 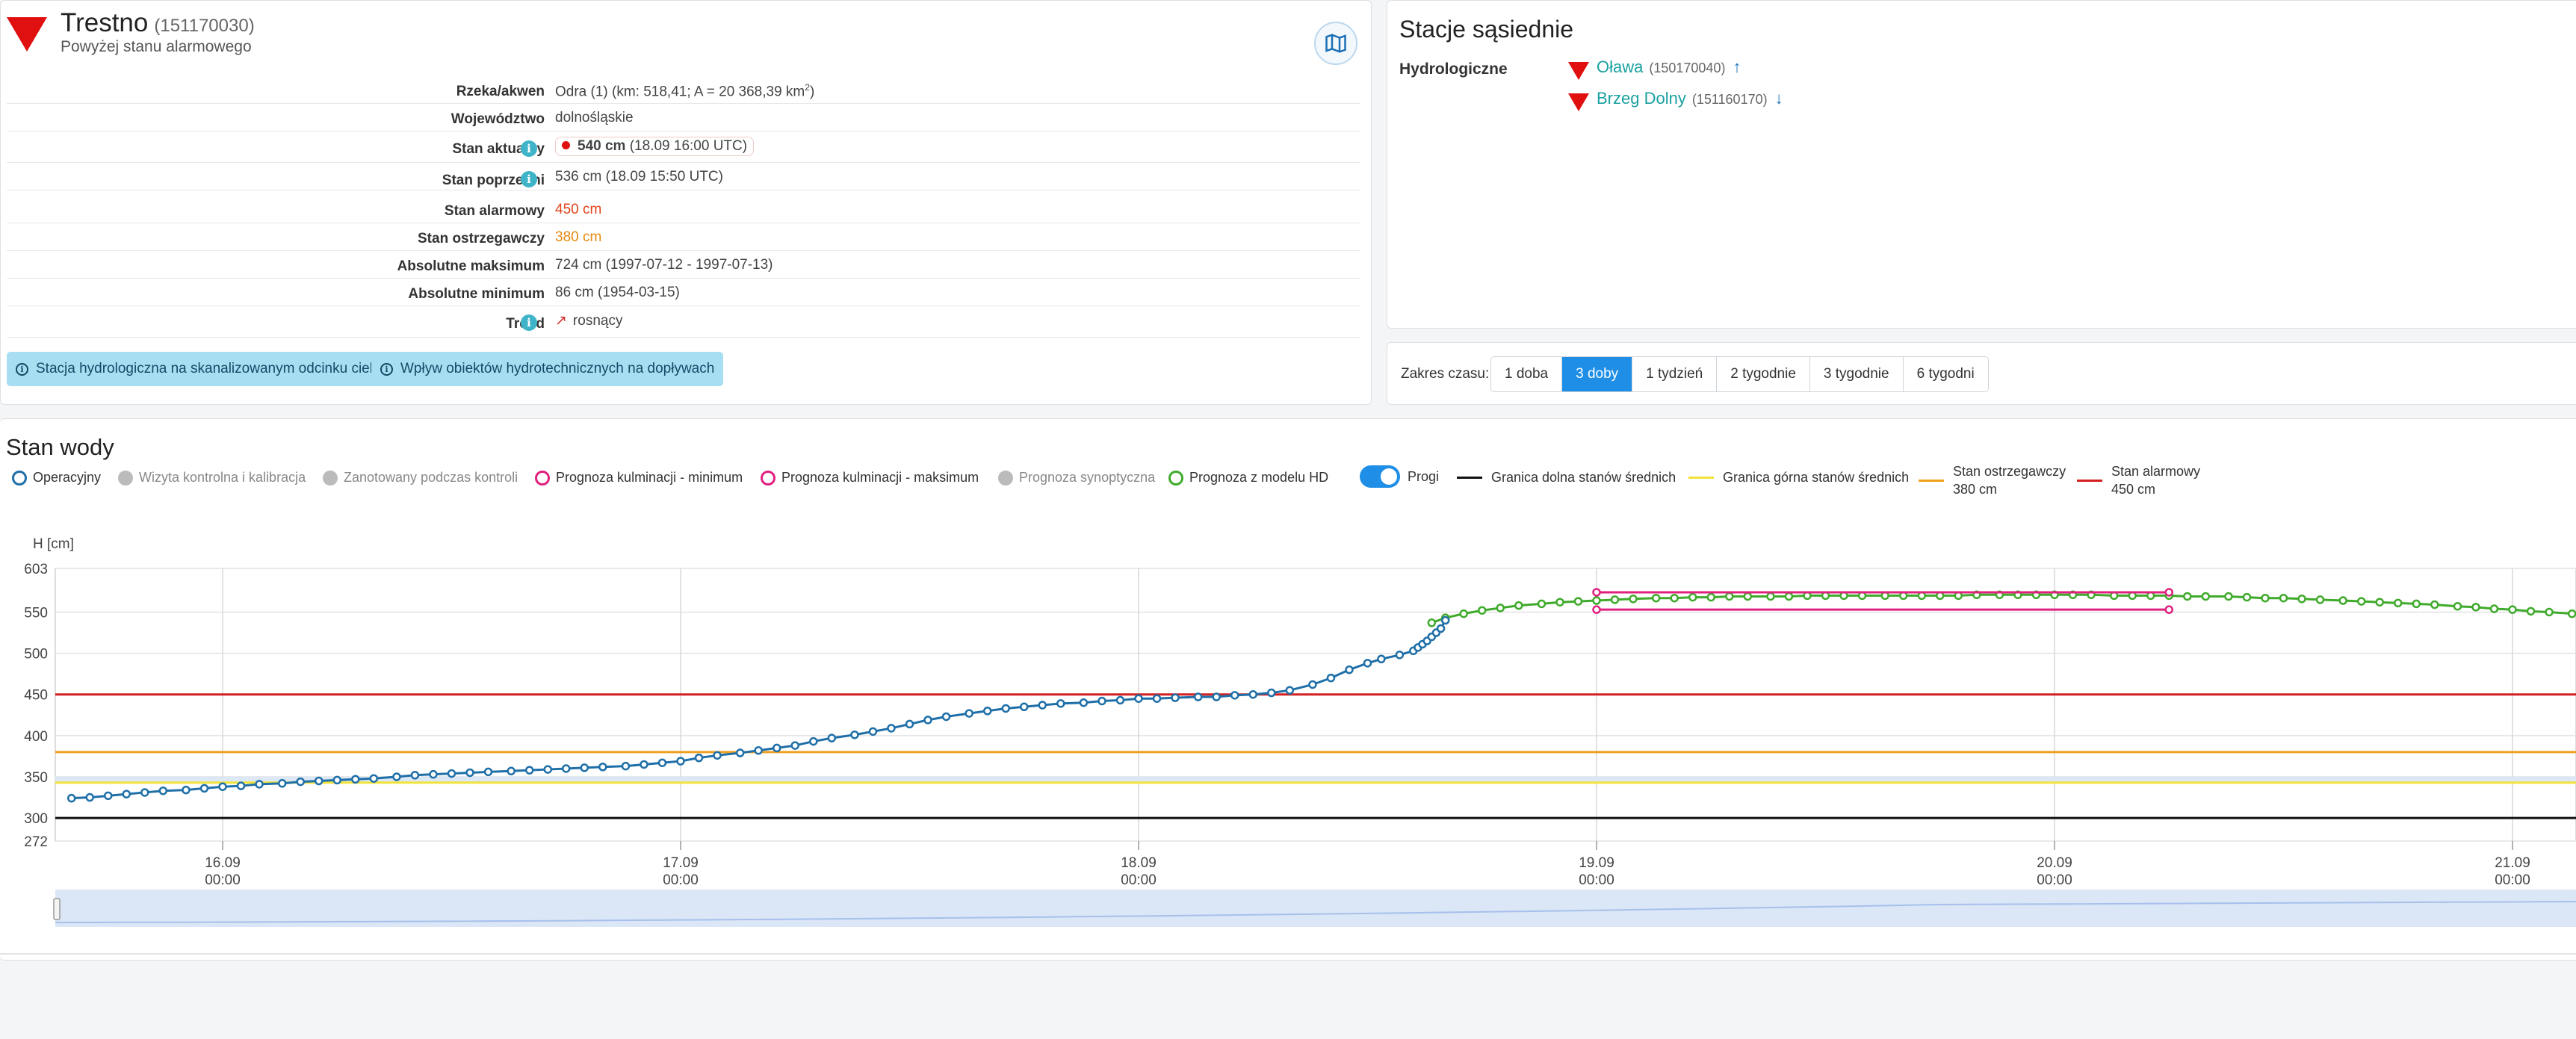 I want to click on range-button-1-day: 1 doba, so click(x=1527, y=374).